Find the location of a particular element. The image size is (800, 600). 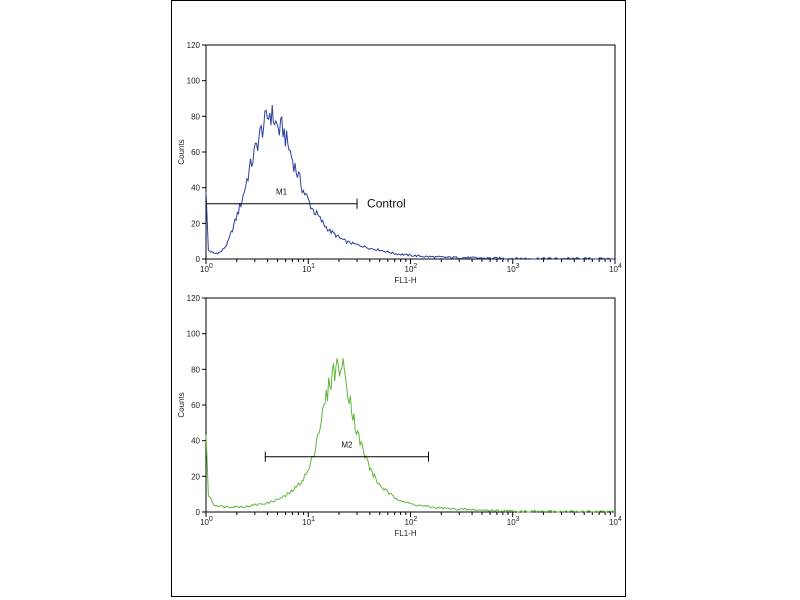

annotation-label: Control is located at coordinates (386, 204).